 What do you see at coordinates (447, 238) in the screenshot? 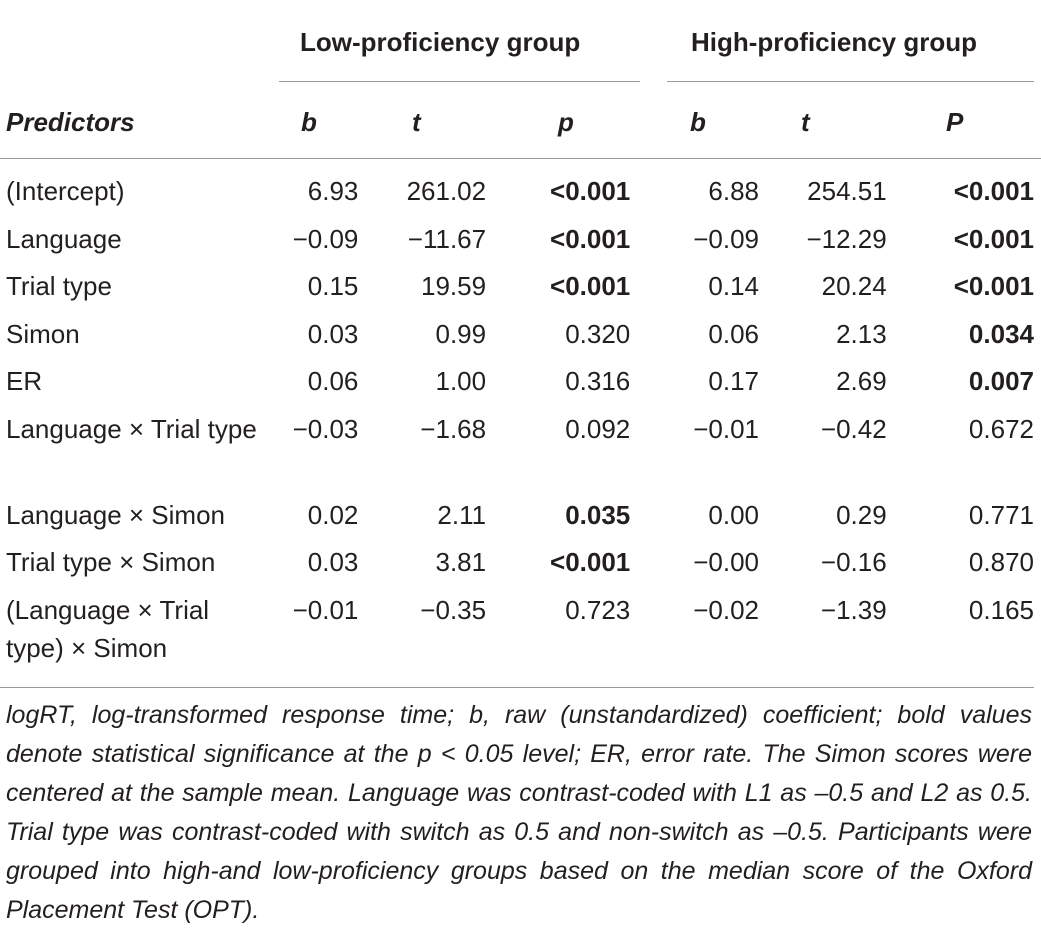
I see `low-t-cell: −11.67` at bounding box center [447, 238].